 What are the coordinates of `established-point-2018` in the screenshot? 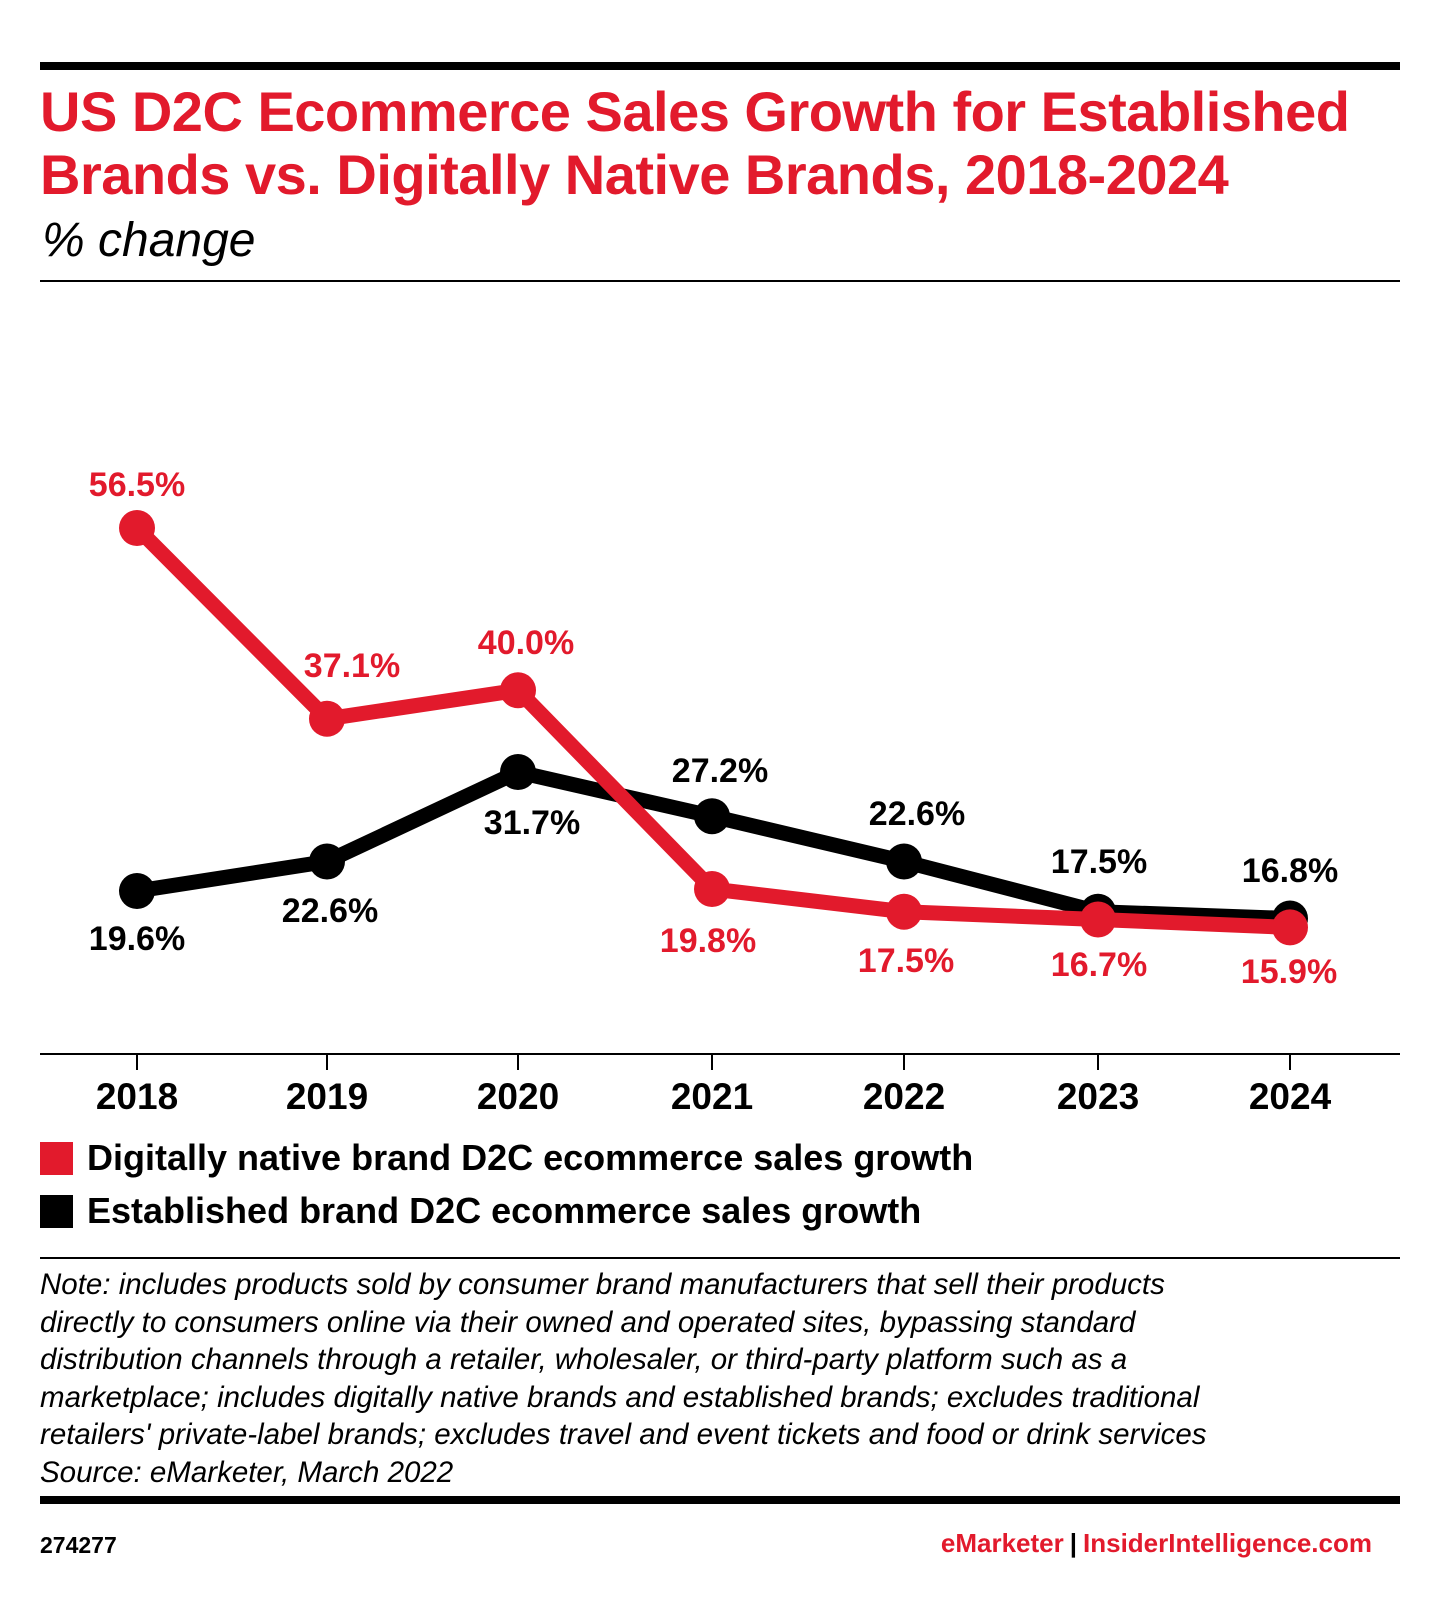 It's located at (137, 891).